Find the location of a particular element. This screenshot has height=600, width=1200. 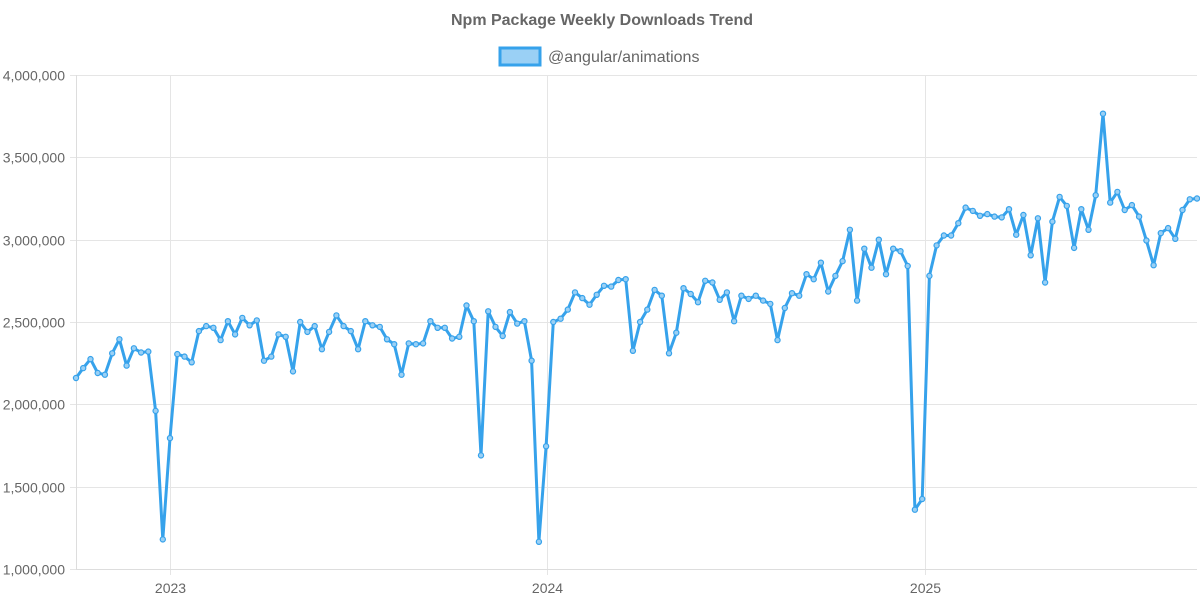

legend: @angular/animations is located at coordinates (598, 56).